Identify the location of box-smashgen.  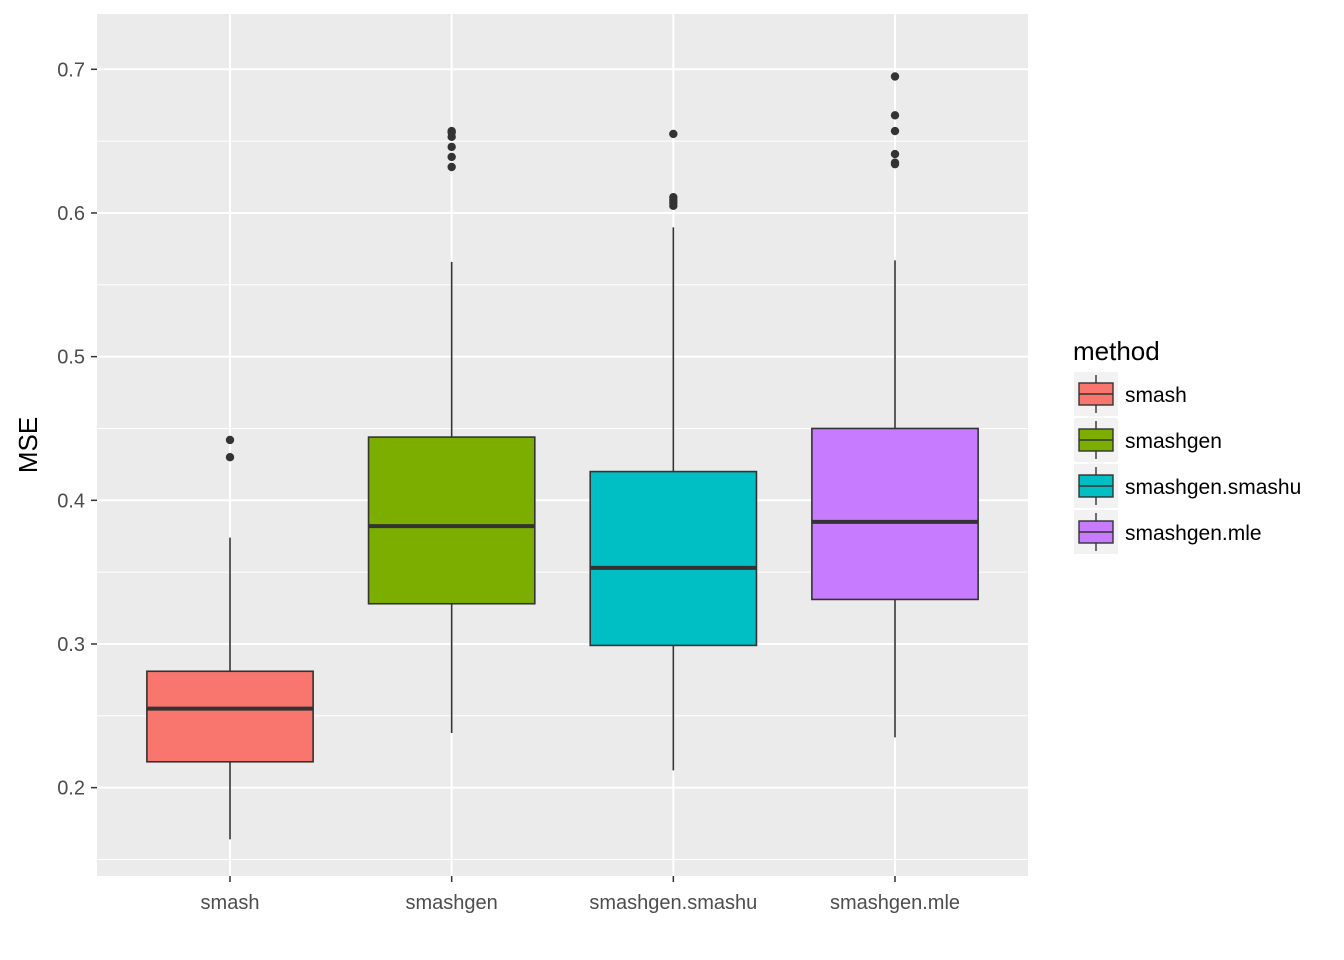
(451, 430).